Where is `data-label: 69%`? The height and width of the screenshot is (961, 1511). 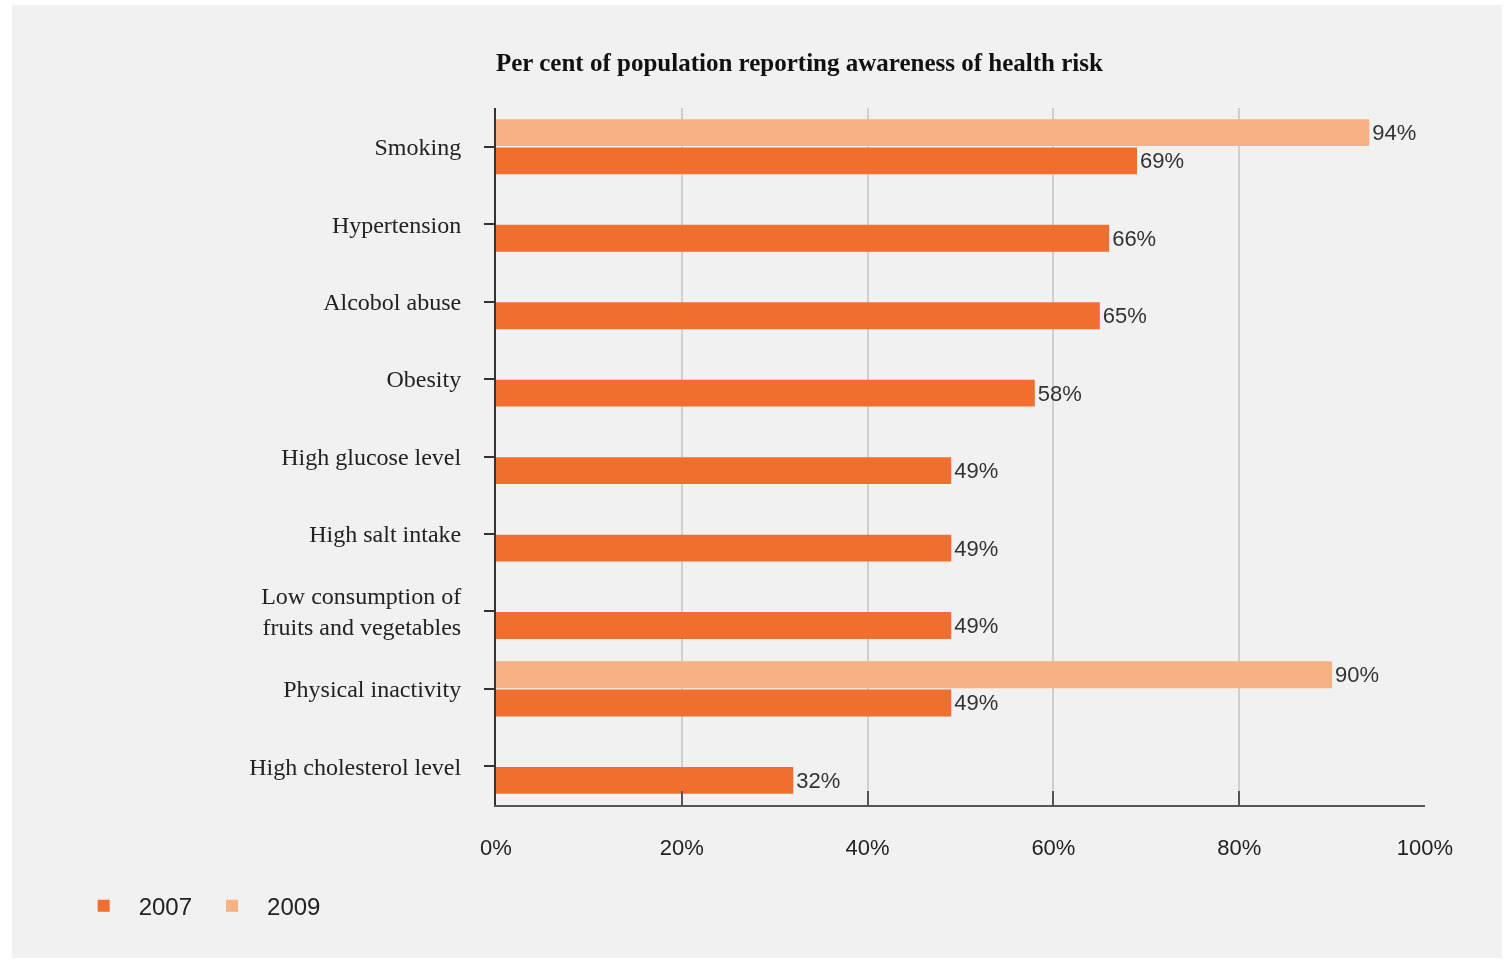 data-label: 69% is located at coordinates (1162, 161).